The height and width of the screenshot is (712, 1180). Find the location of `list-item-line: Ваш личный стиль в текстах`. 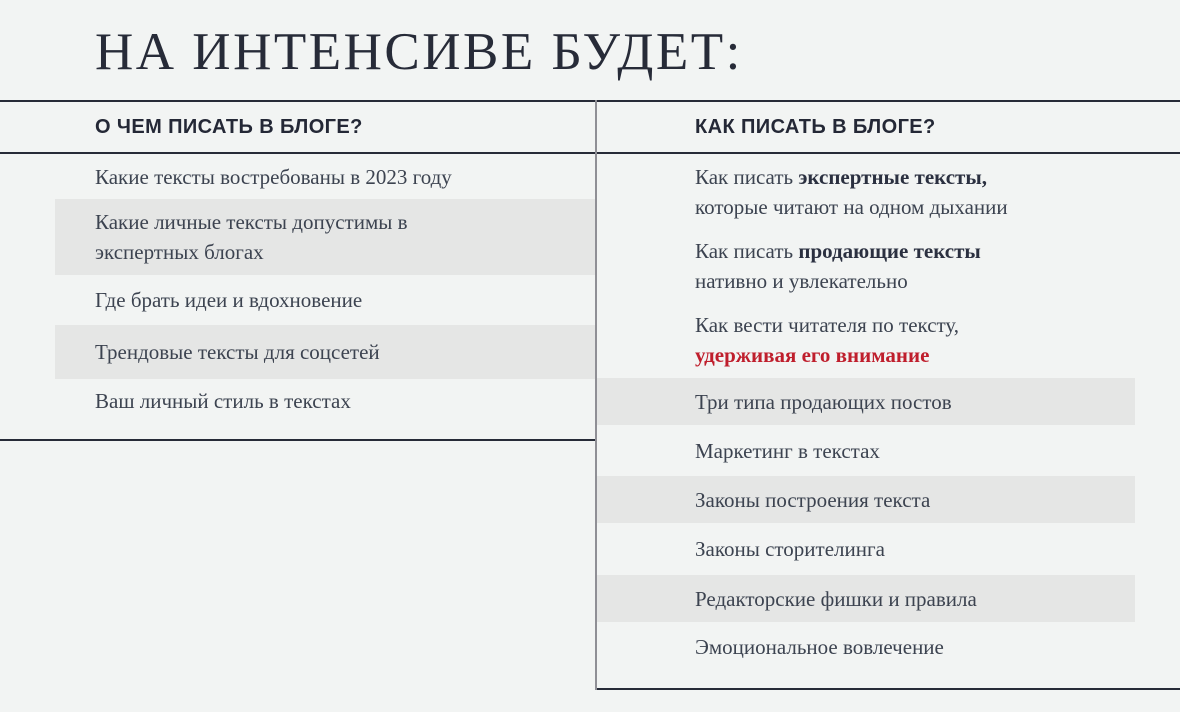

list-item-line: Ваш личный стиль в текстах is located at coordinates (345, 401).